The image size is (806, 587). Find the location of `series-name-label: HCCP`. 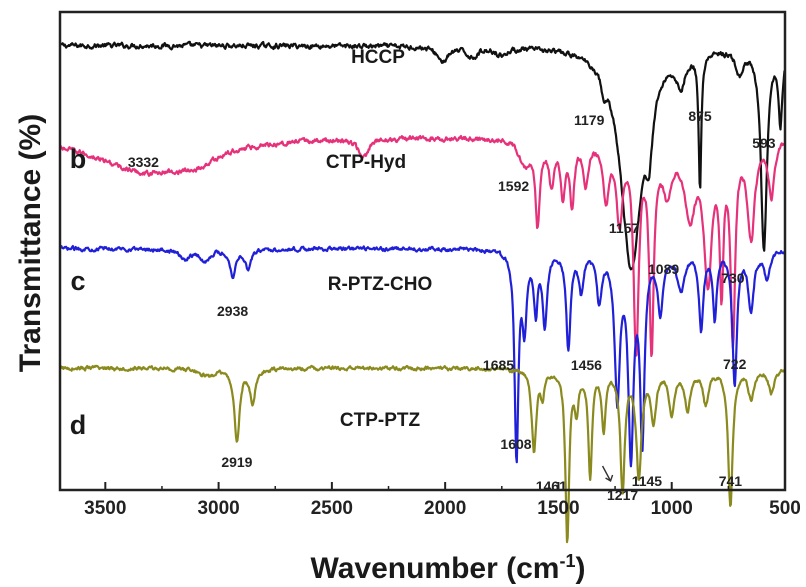

series-name-label: HCCP is located at coordinates (378, 57).